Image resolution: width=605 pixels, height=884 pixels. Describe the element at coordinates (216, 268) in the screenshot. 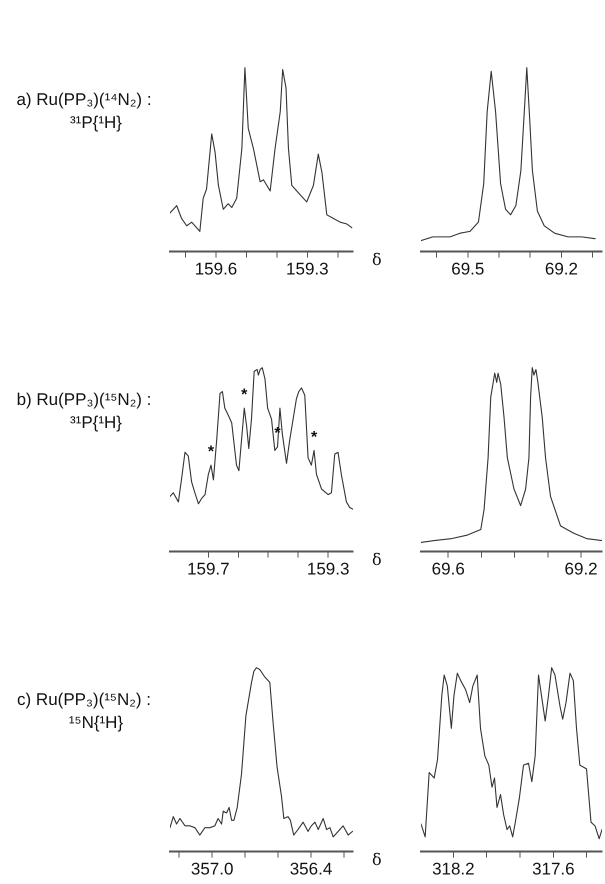

I see `x-tick-label: 159.6` at that location.